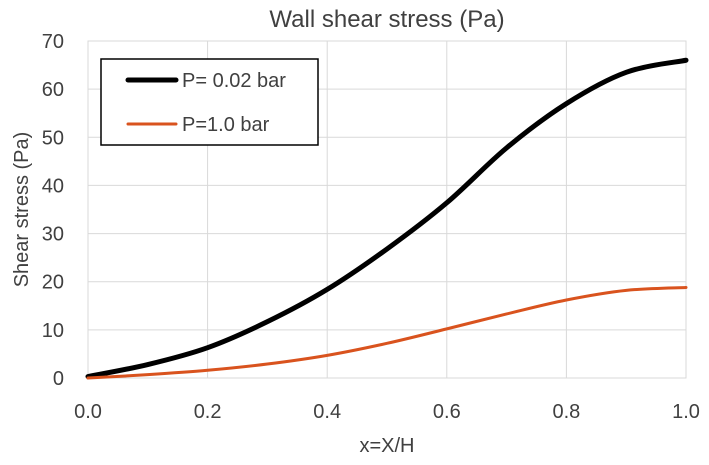  I want to click on y-tick-label: 50, so click(53, 138).